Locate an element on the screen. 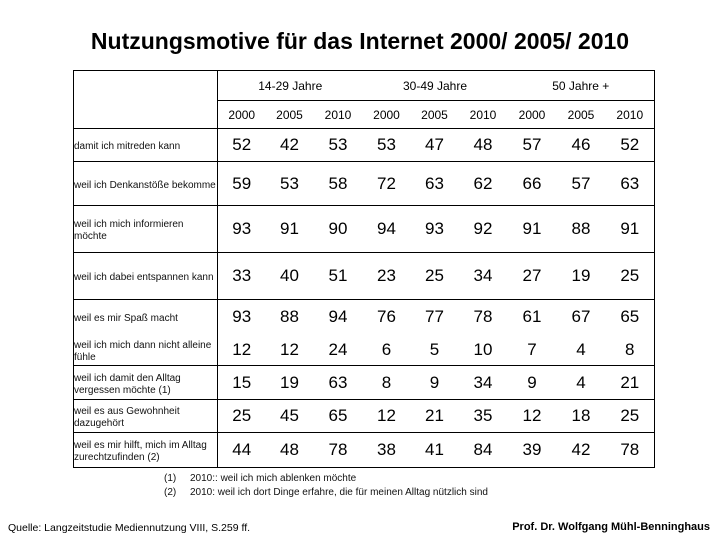 The width and height of the screenshot is (720, 540). value-cell: 84 is located at coordinates (483, 450).